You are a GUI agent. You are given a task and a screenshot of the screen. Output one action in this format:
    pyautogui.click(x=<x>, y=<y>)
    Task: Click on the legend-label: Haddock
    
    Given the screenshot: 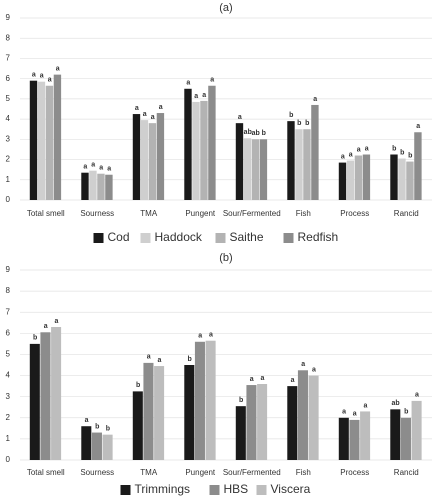 What is the action you would take?
    pyautogui.click(x=179, y=237)
    